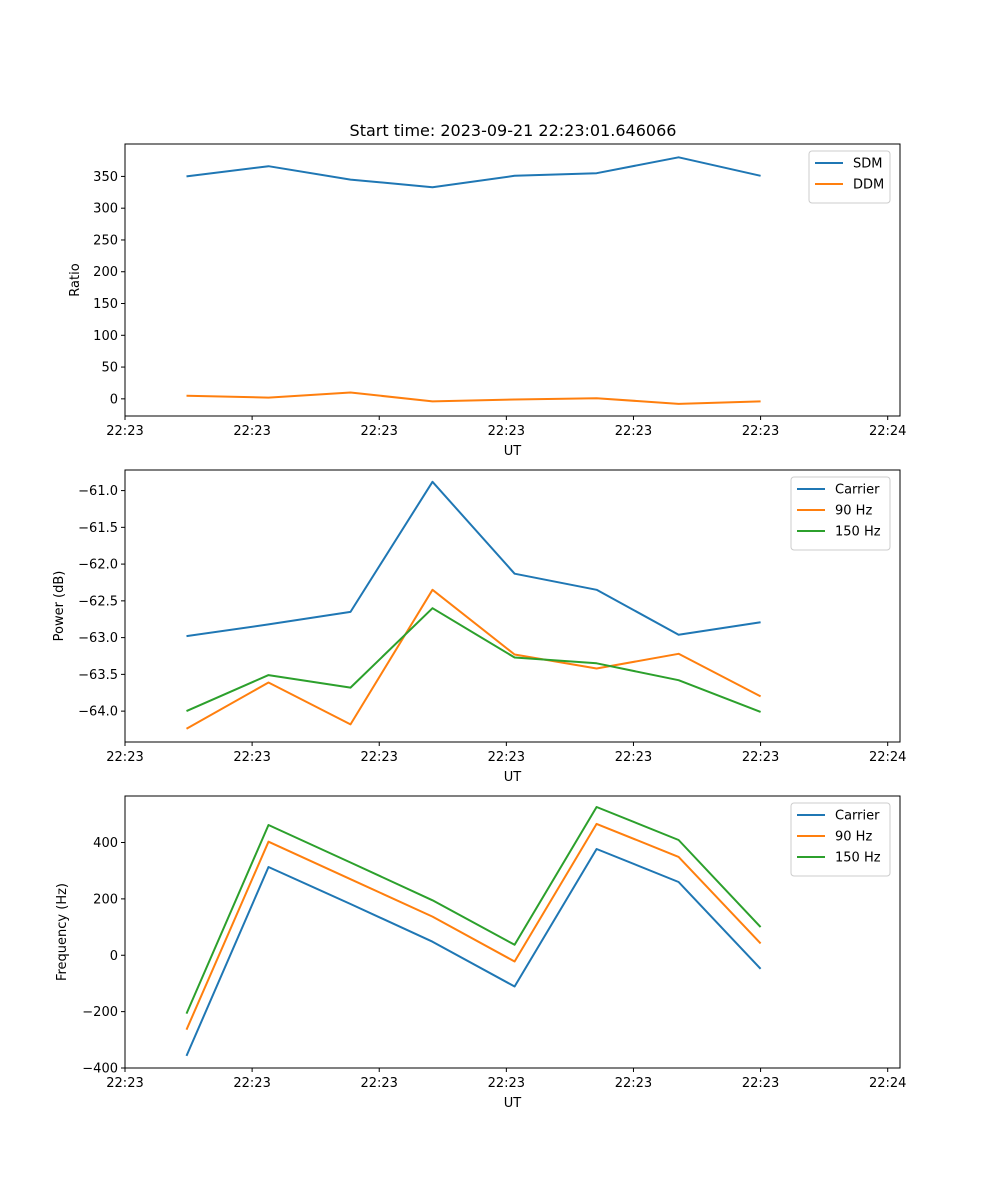  Describe the element at coordinates (98, 675) in the screenshot. I see `y-tick-label: −63.5` at that location.